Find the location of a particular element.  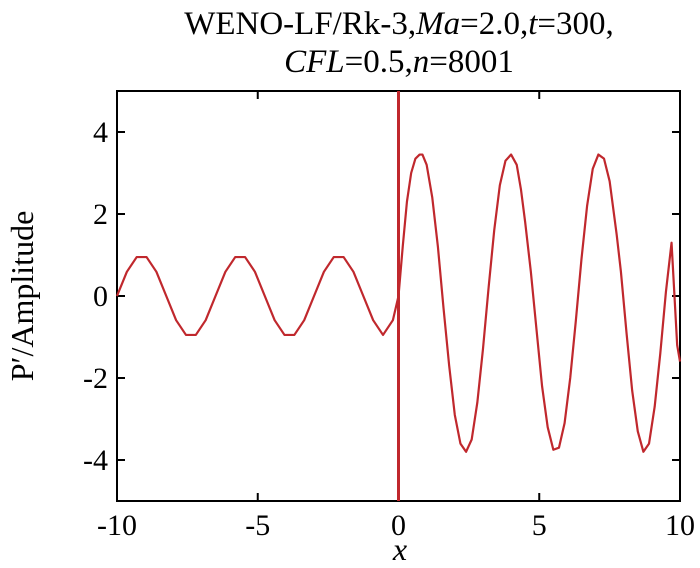

x-tick-label: 5 is located at coordinates (539, 525).